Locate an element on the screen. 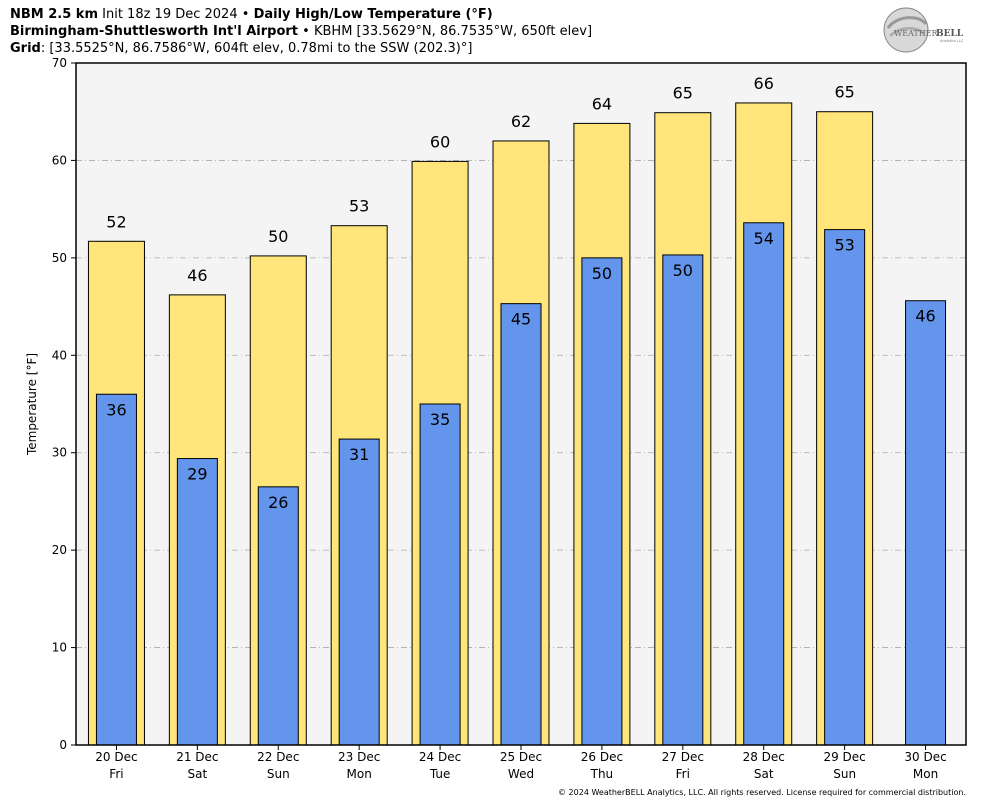  y-tick-label: 10 is located at coordinates (59, 648).